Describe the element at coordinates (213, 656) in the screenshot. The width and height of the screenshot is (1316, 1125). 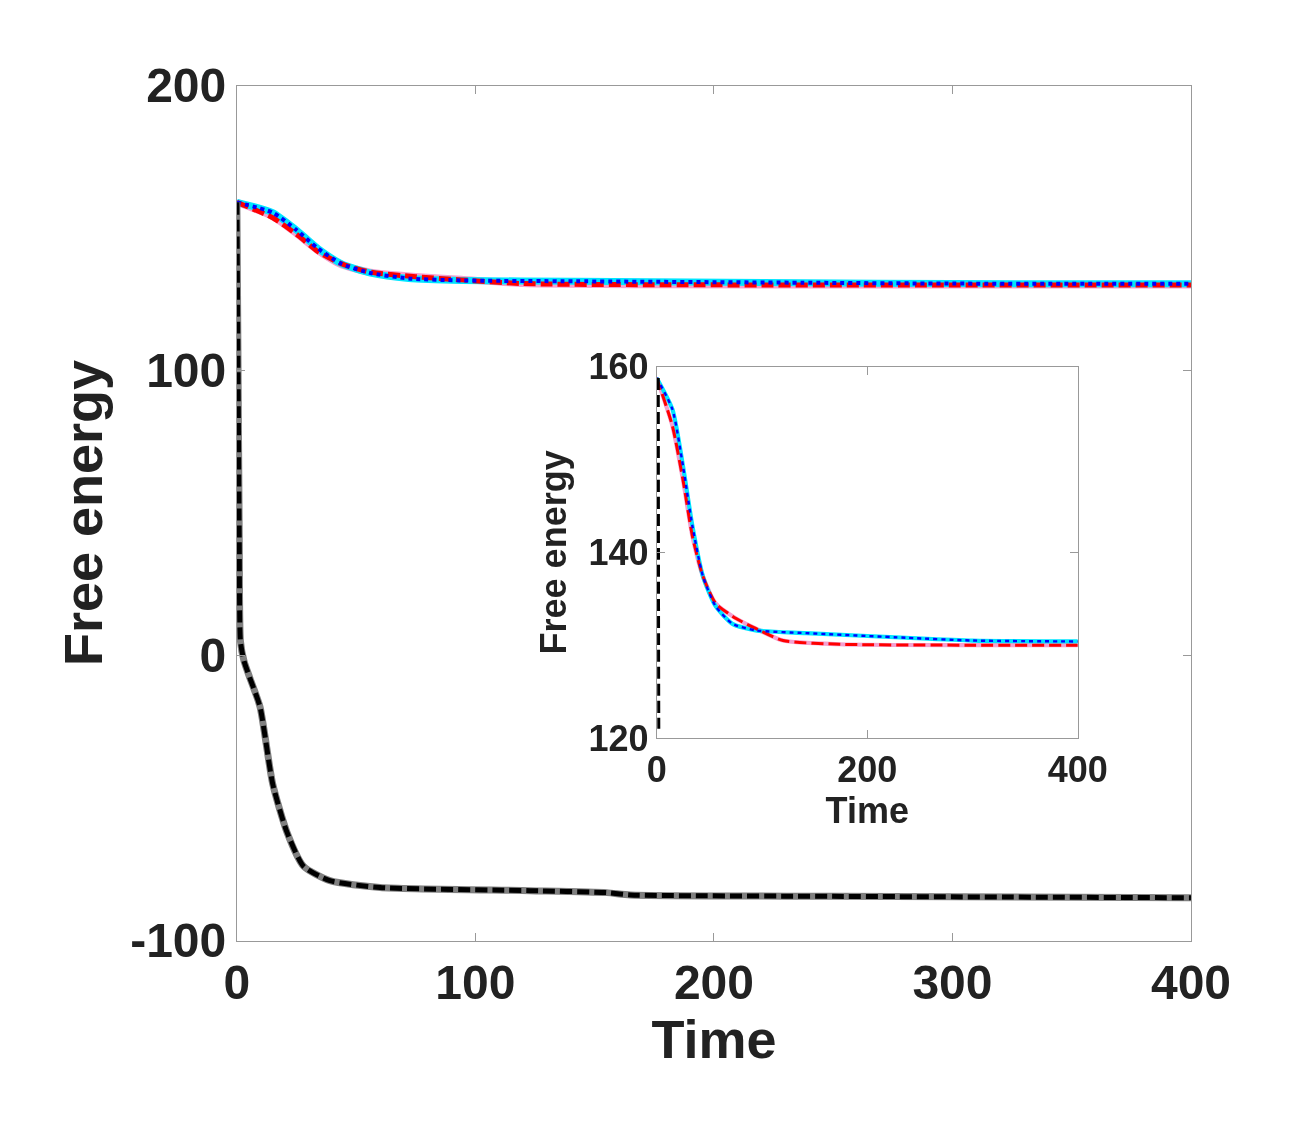
I see `y-tick-label: 0` at that location.